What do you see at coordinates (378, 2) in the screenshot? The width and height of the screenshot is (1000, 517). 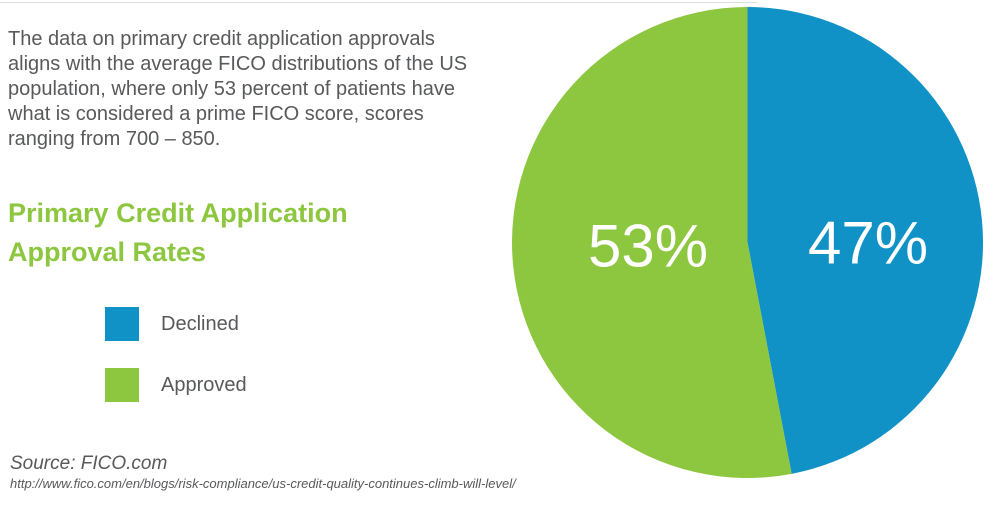 I see `top-divider-line` at bounding box center [378, 2].